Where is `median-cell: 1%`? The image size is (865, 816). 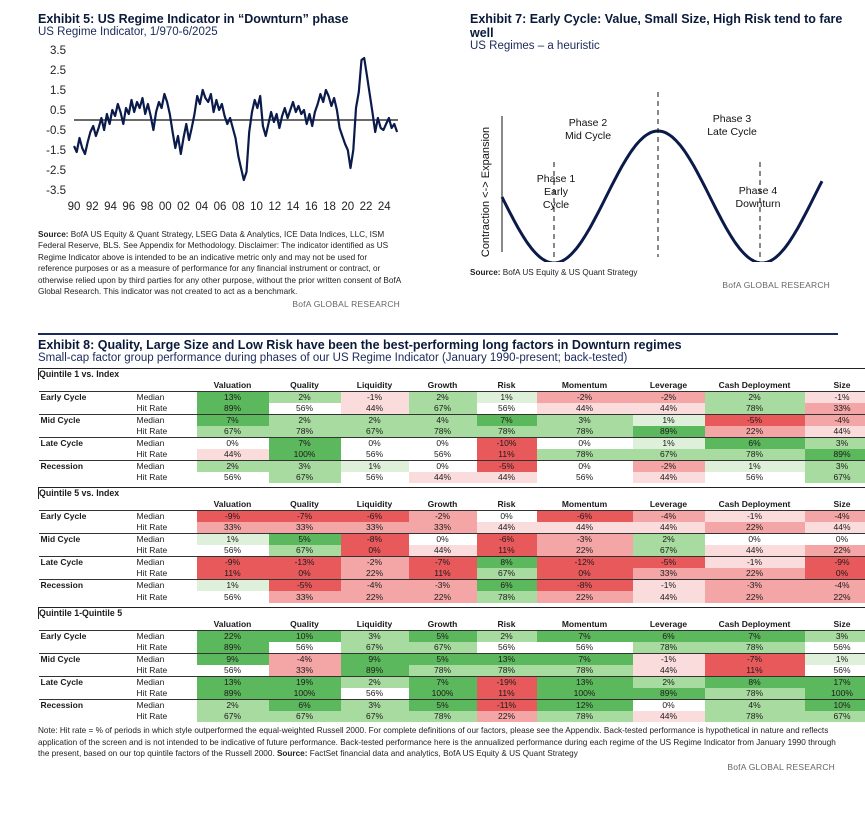
median-cell: 1% is located at coordinates (834, 658).